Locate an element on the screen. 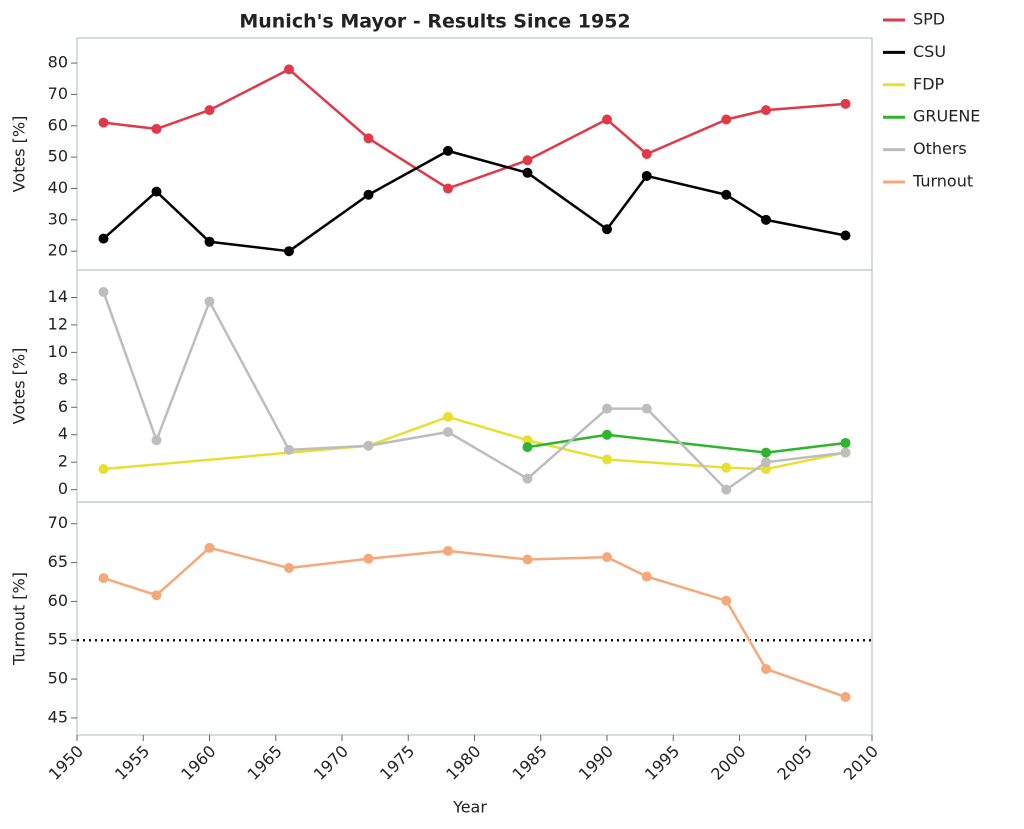  chart-title: Munich's Mayor - Results Since 1952 is located at coordinates (434, 22).